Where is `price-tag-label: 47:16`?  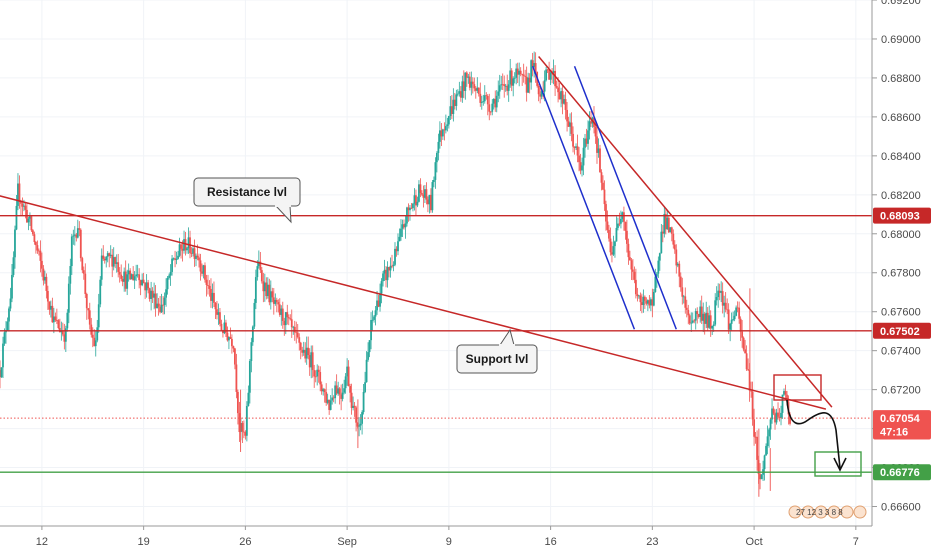 price-tag-label: 47:16 is located at coordinates (894, 433).